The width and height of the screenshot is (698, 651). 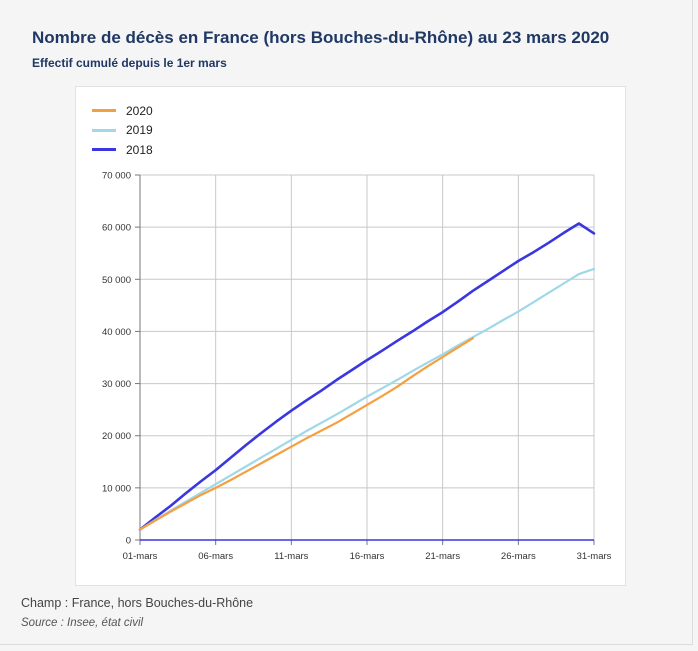 What do you see at coordinates (518, 556) in the screenshot?
I see `x-tick-label: 26-mars` at bounding box center [518, 556].